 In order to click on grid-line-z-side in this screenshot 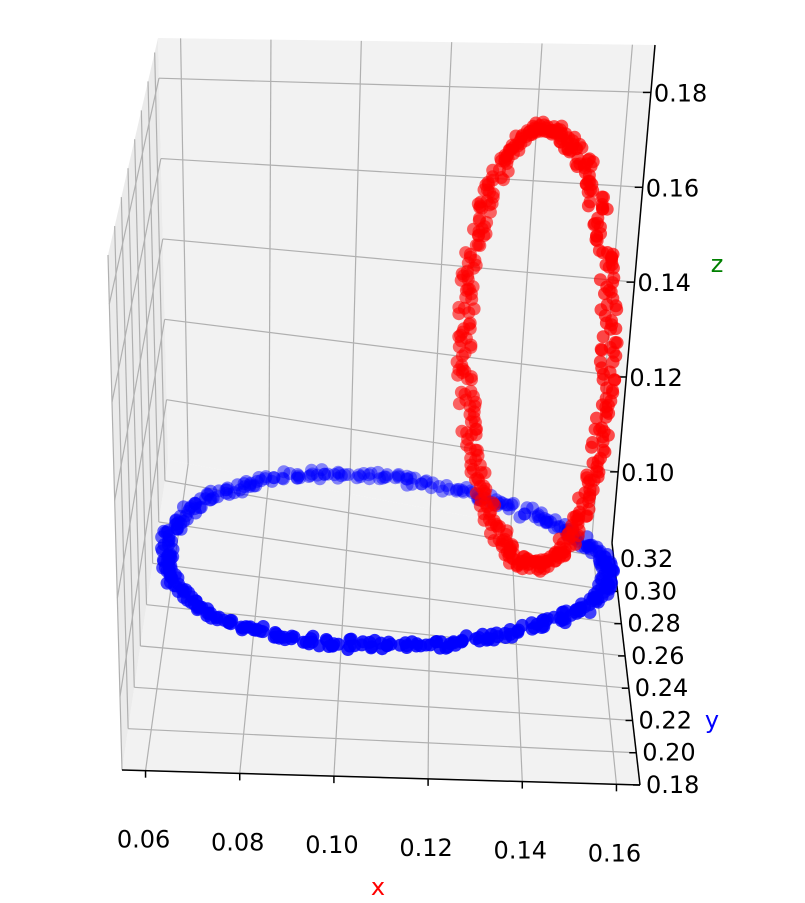, I will do `click(134, 191)`.